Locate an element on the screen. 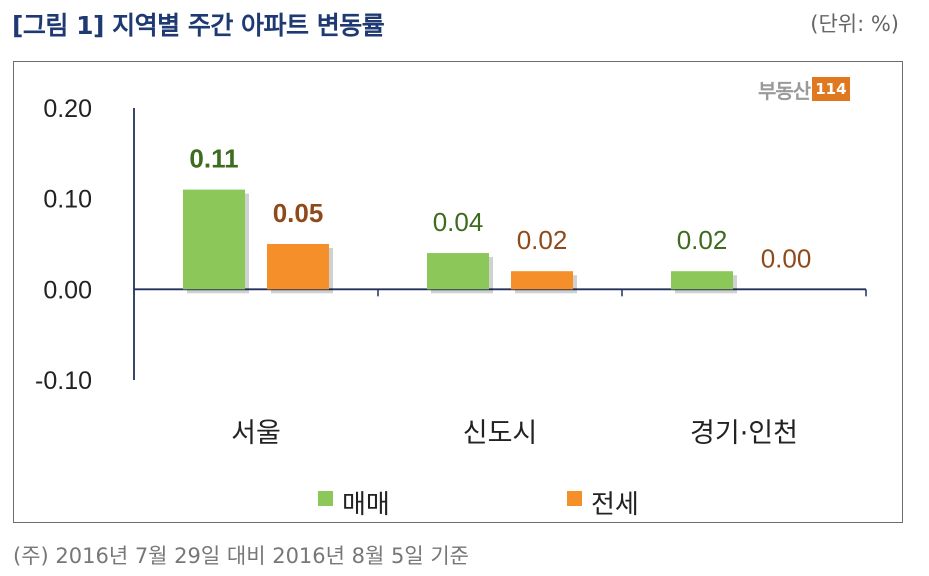 The height and width of the screenshot is (576, 929). logo-number: 114 is located at coordinates (831, 89).